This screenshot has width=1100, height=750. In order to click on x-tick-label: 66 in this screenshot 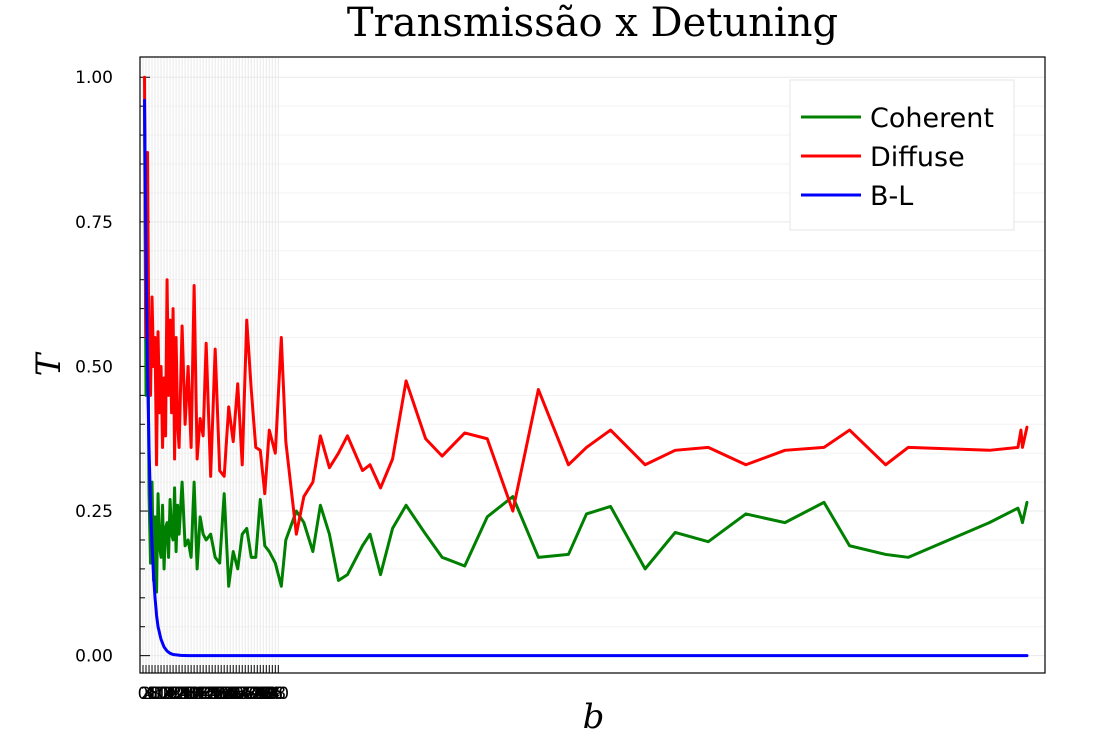, I will do `click(242, 694)`.